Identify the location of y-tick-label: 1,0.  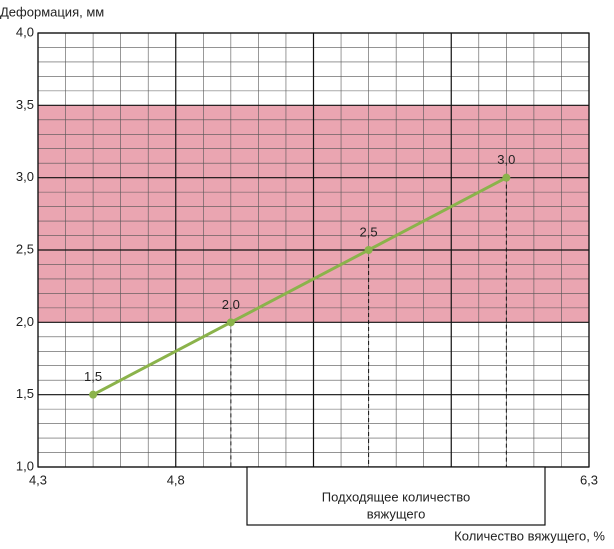
(25, 465).